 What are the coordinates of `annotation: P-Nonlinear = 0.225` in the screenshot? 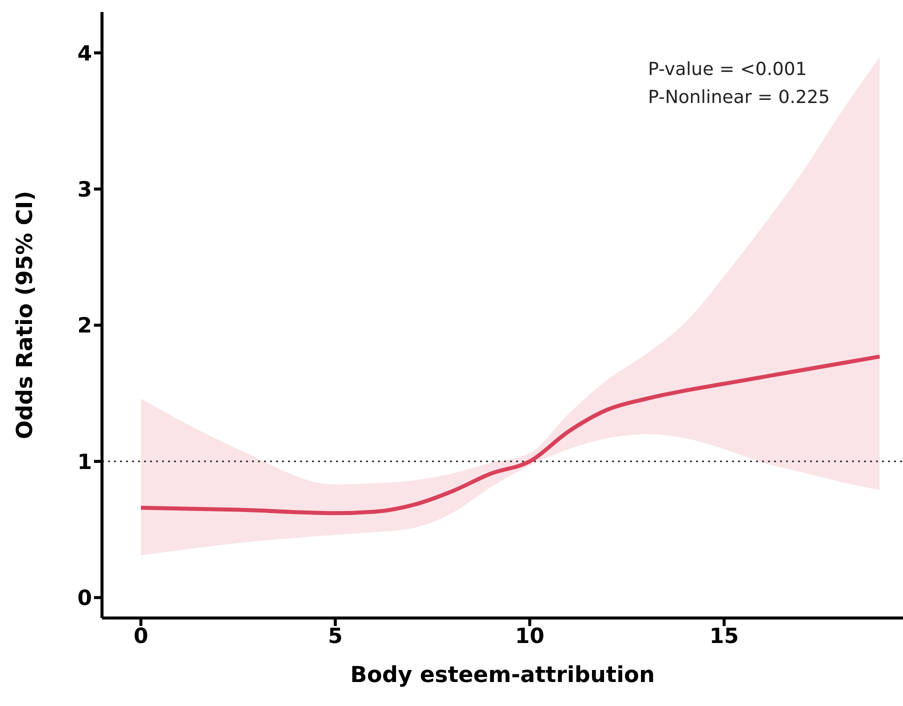 It's located at (739, 98).